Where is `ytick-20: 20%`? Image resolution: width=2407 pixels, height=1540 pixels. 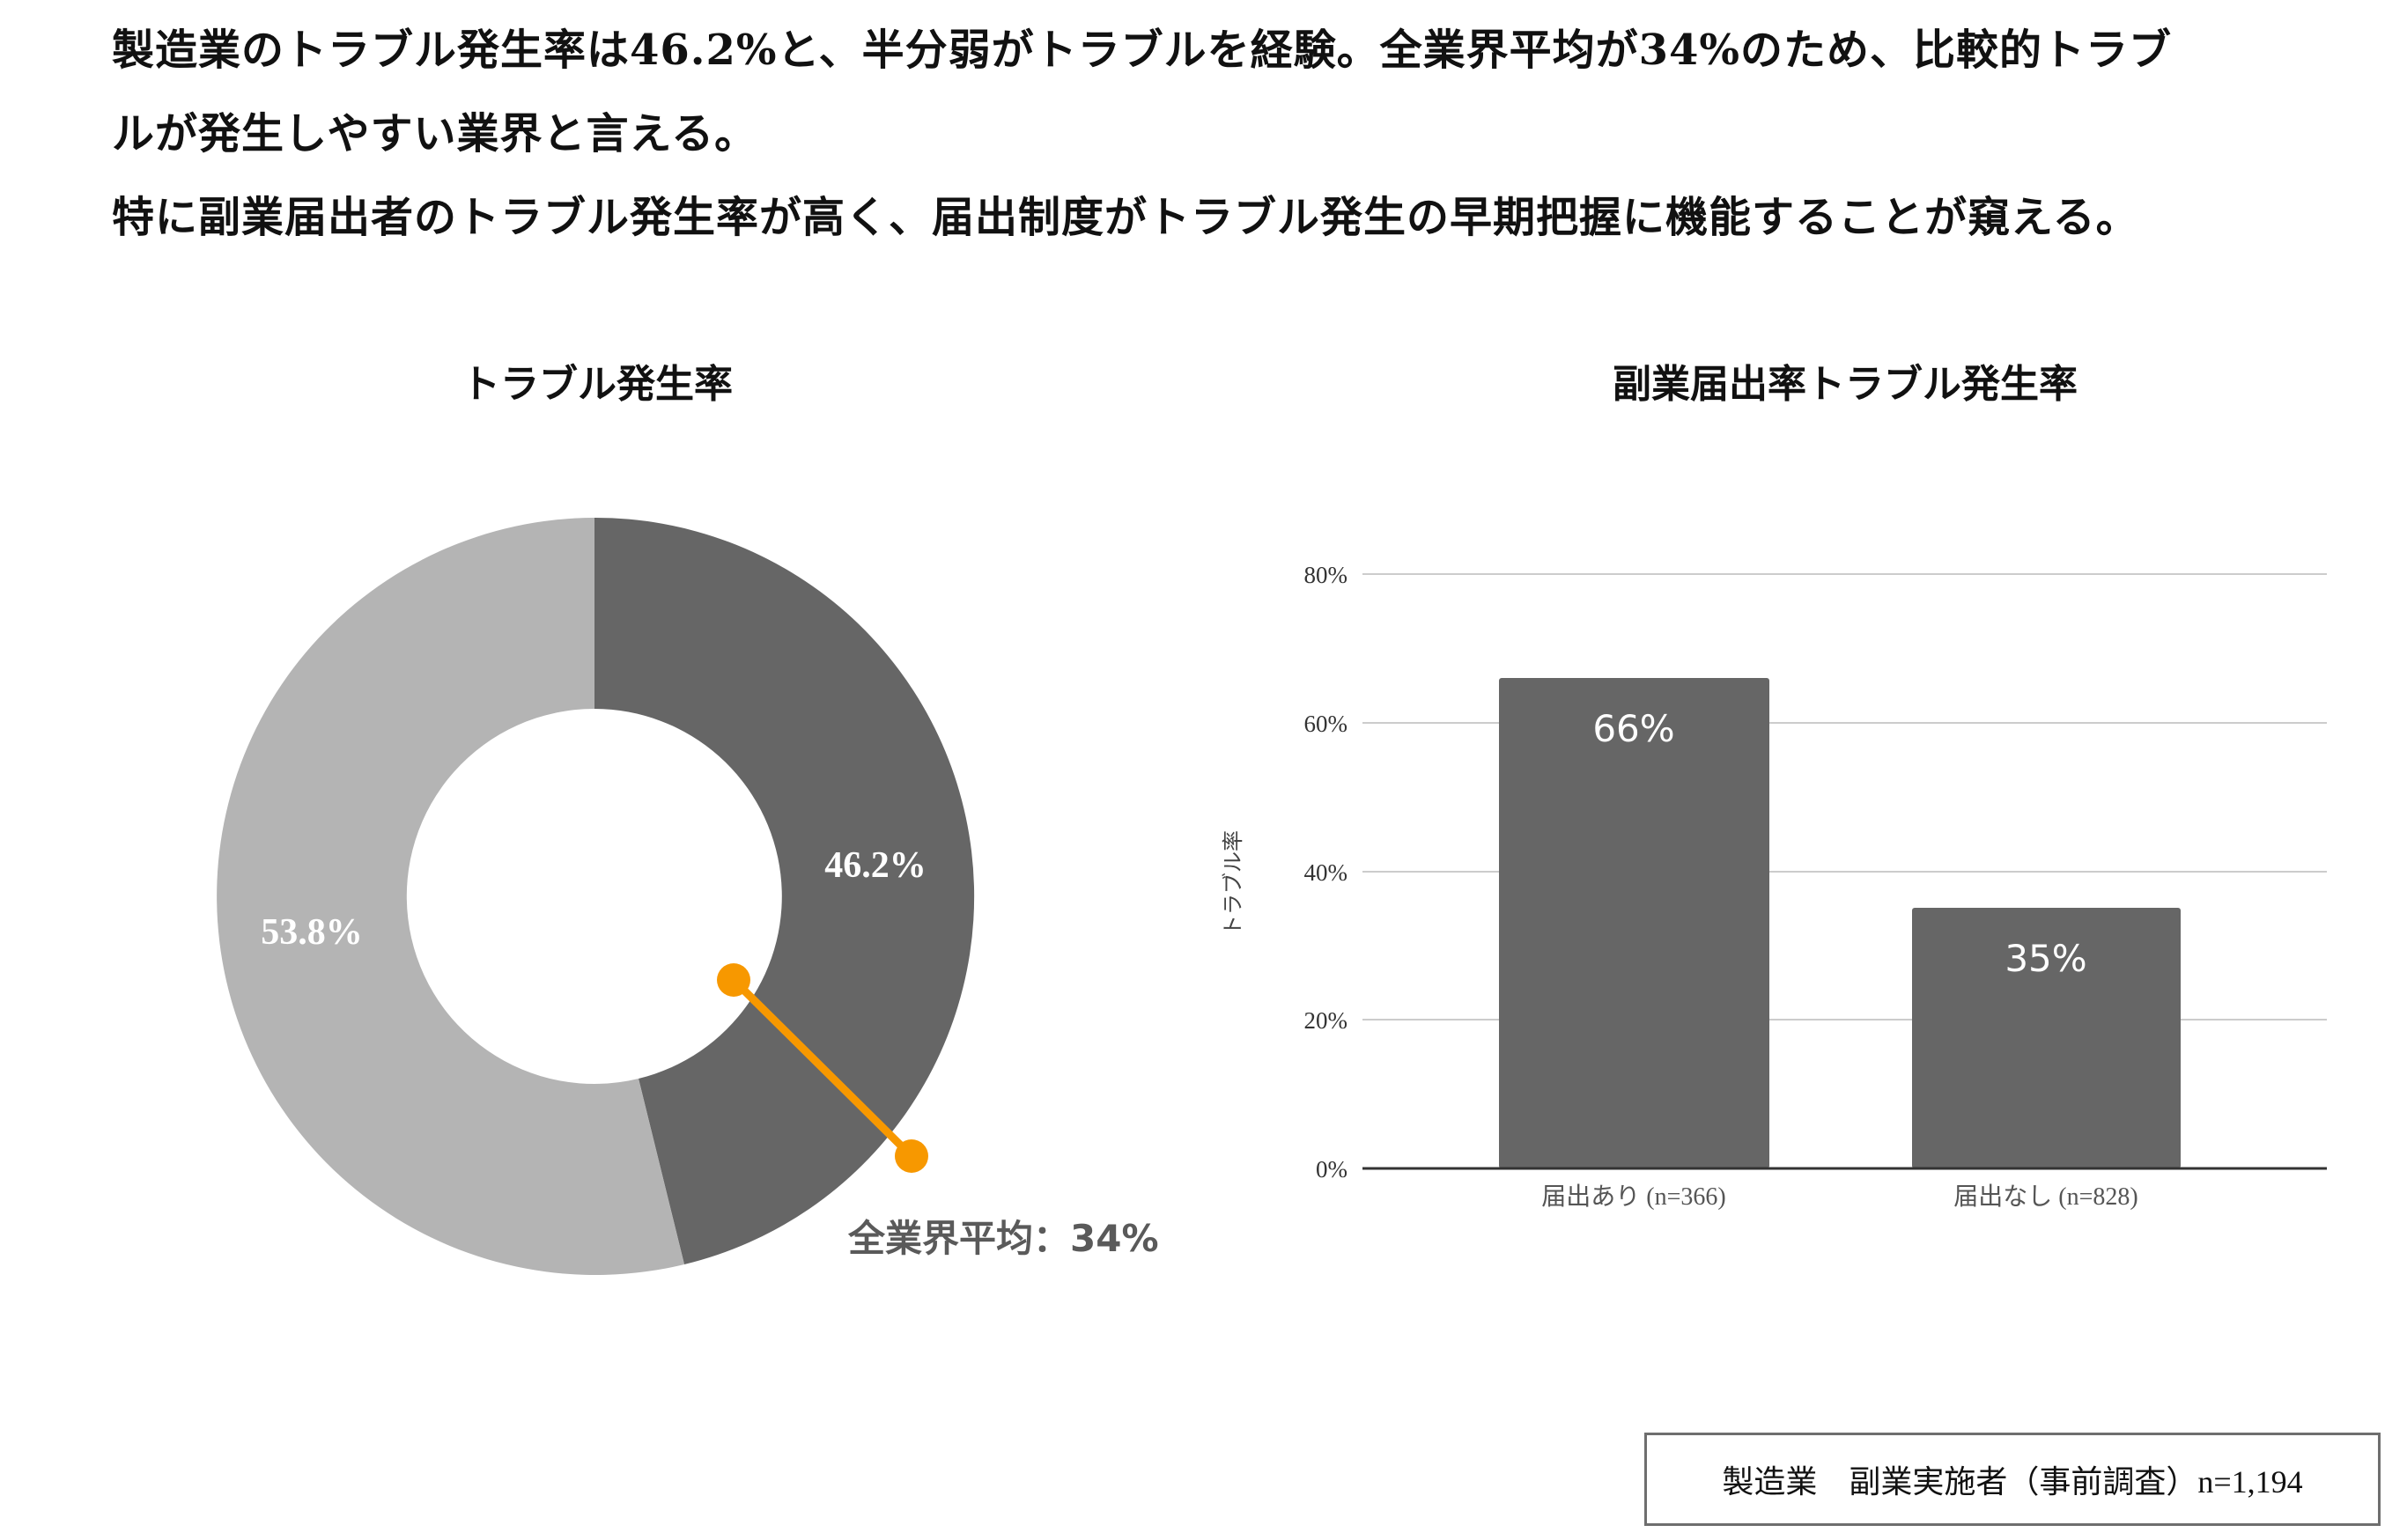 ytick-20: 20% is located at coordinates (1326, 1021).